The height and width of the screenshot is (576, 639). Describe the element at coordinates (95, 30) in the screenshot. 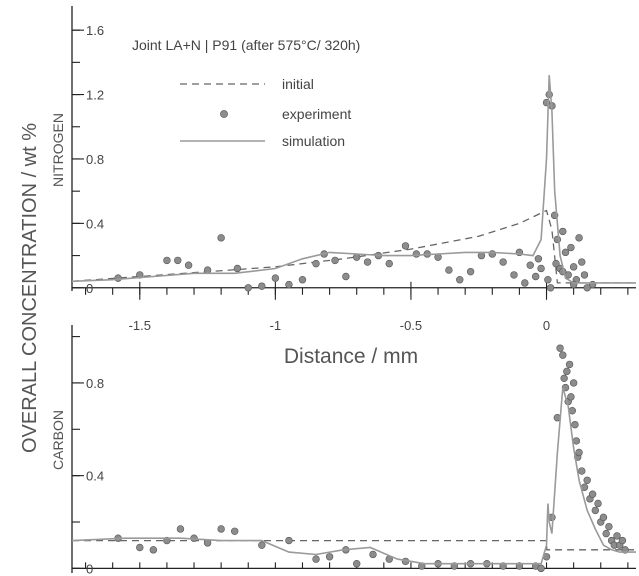

I see `top-y-tick-label: 1.6` at that location.